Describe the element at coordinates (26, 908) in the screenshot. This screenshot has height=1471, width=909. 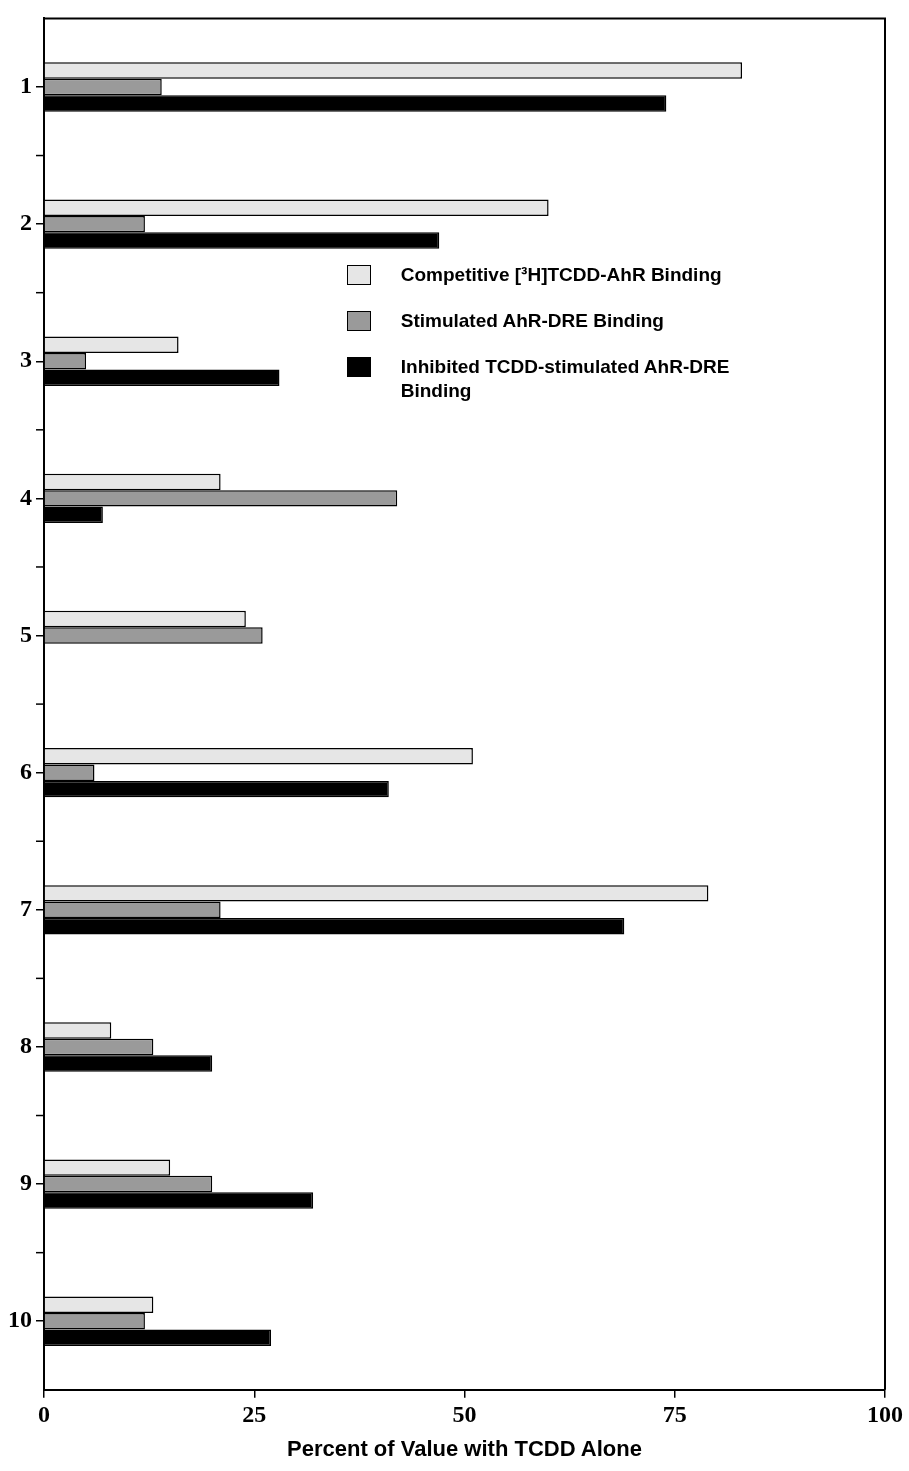
I see `y-tick-label: 7` at that location.